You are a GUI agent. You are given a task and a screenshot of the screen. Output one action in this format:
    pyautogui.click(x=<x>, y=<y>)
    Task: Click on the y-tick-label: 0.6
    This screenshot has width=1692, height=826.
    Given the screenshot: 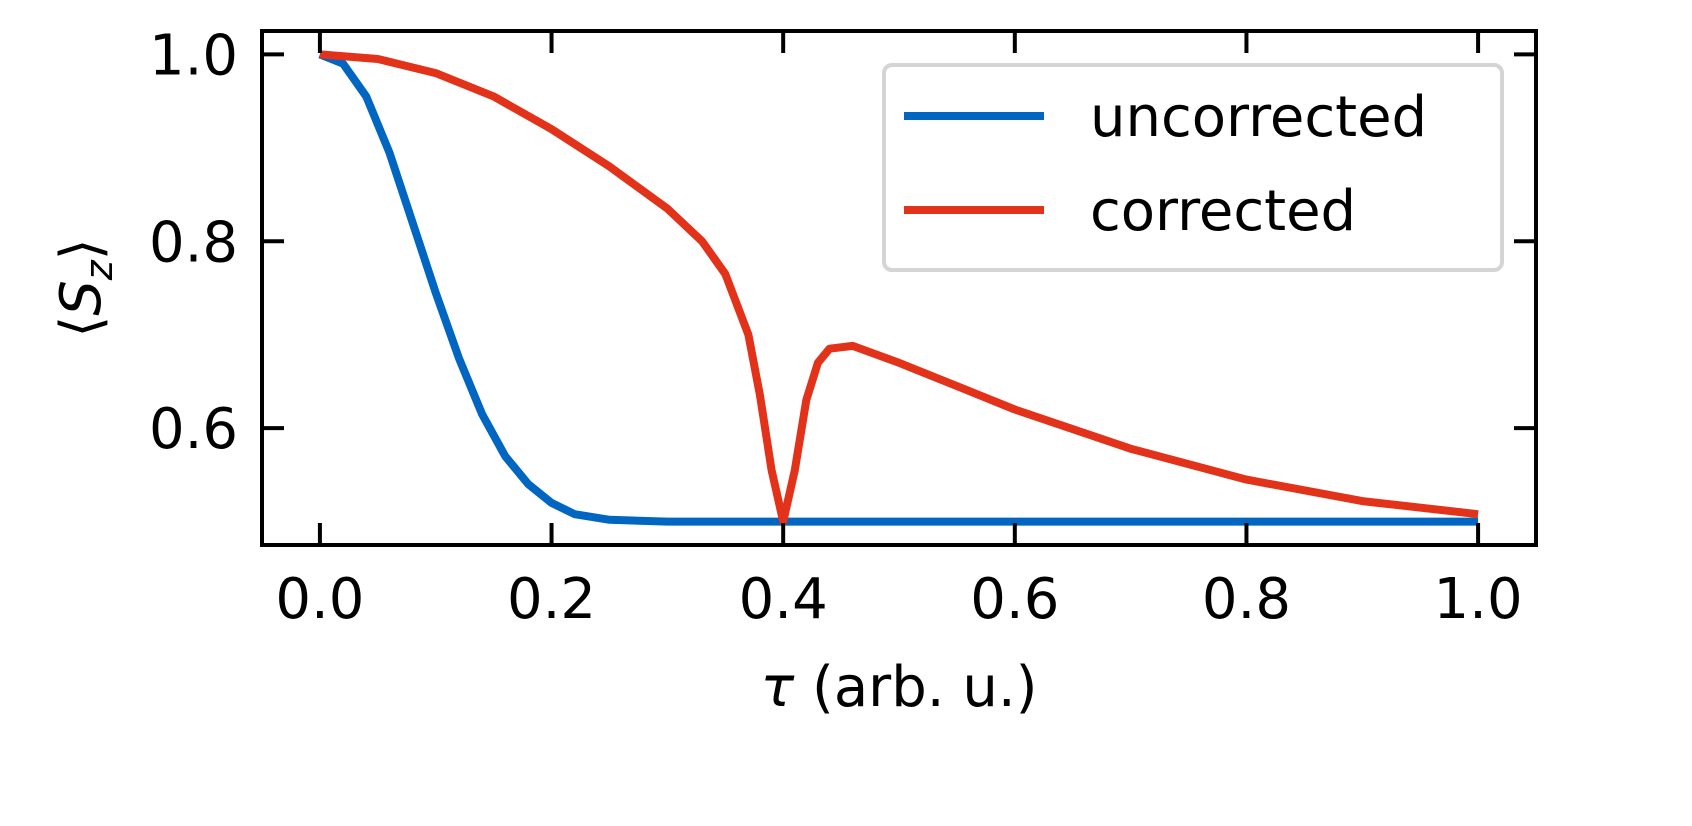 What is the action you would take?
    pyautogui.click(x=193, y=429)
    